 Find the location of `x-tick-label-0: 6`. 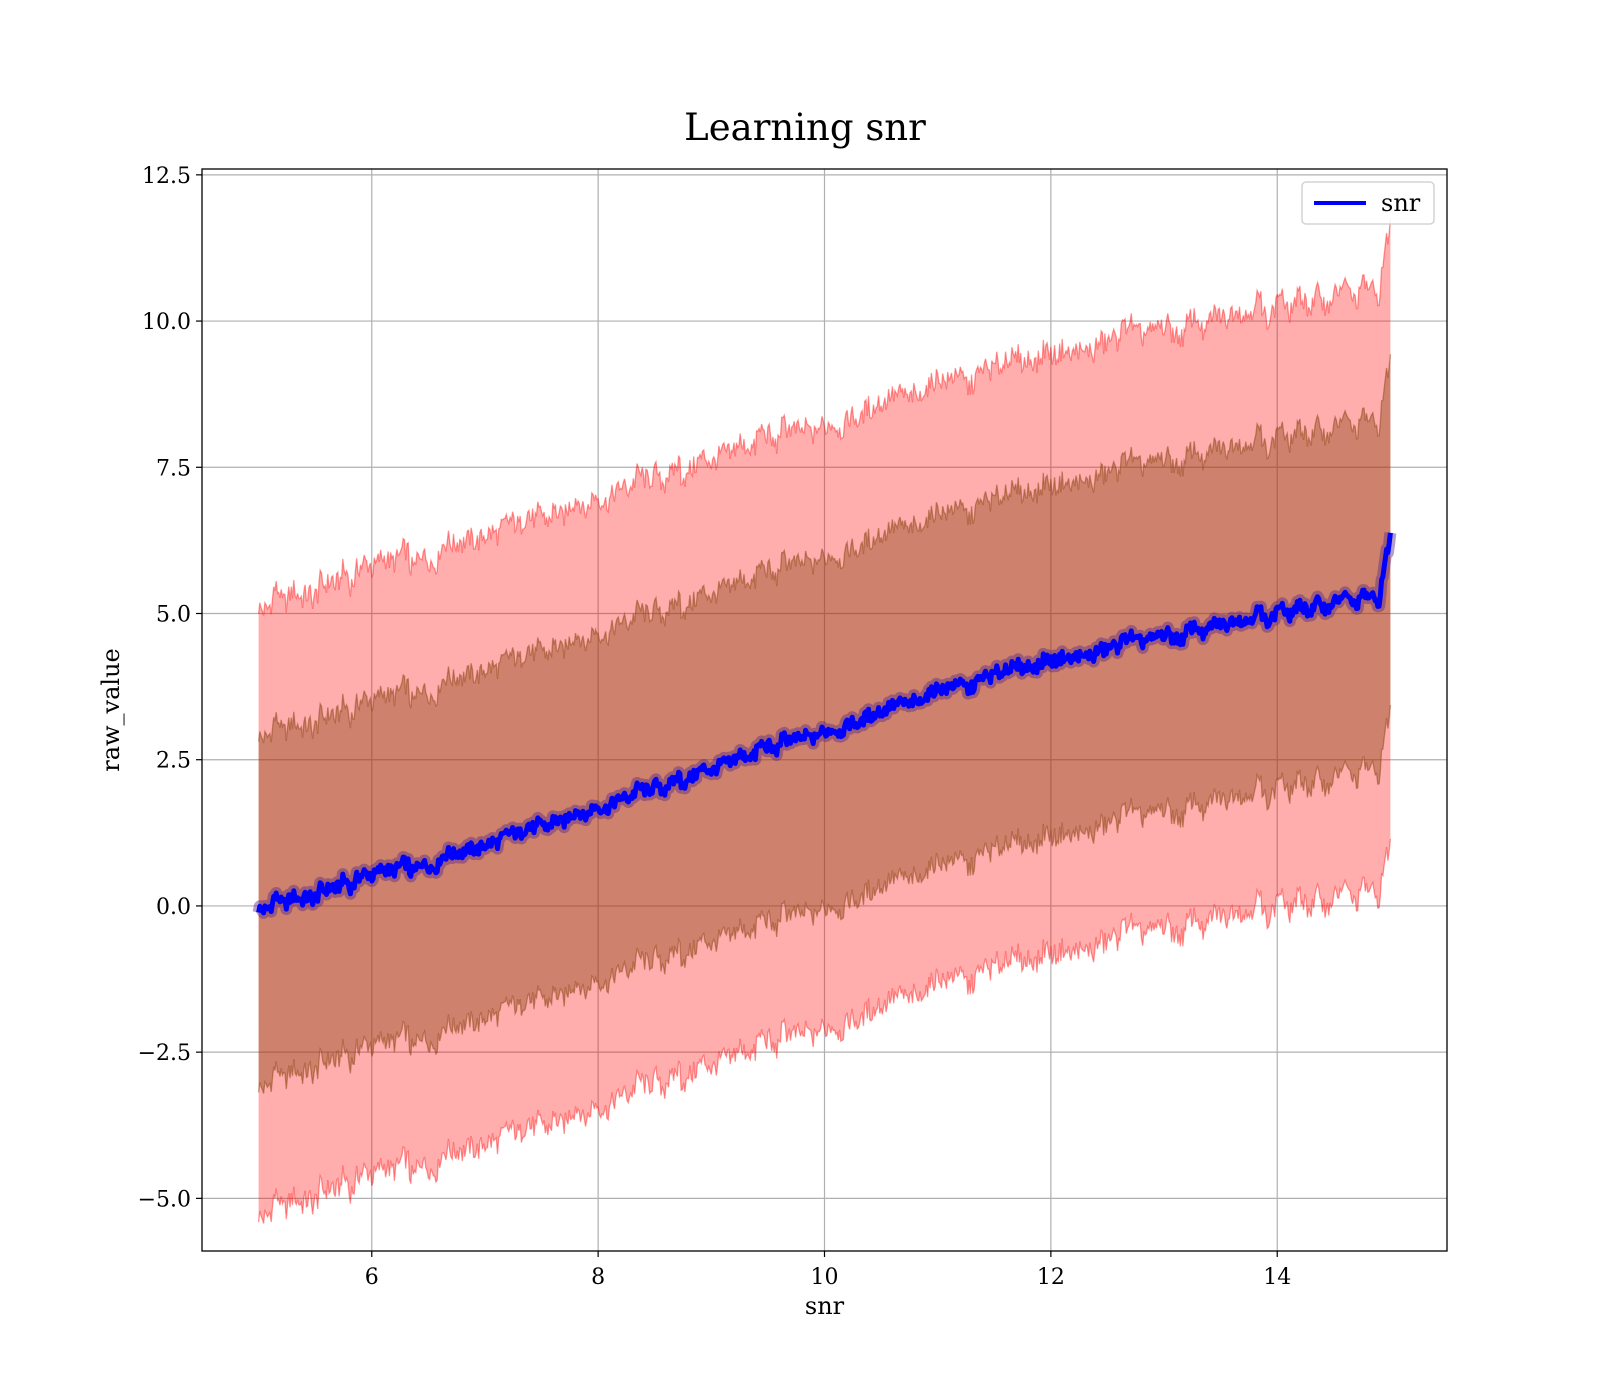

x-tick-label-0: 6 is located at coordinates (372, 1277).